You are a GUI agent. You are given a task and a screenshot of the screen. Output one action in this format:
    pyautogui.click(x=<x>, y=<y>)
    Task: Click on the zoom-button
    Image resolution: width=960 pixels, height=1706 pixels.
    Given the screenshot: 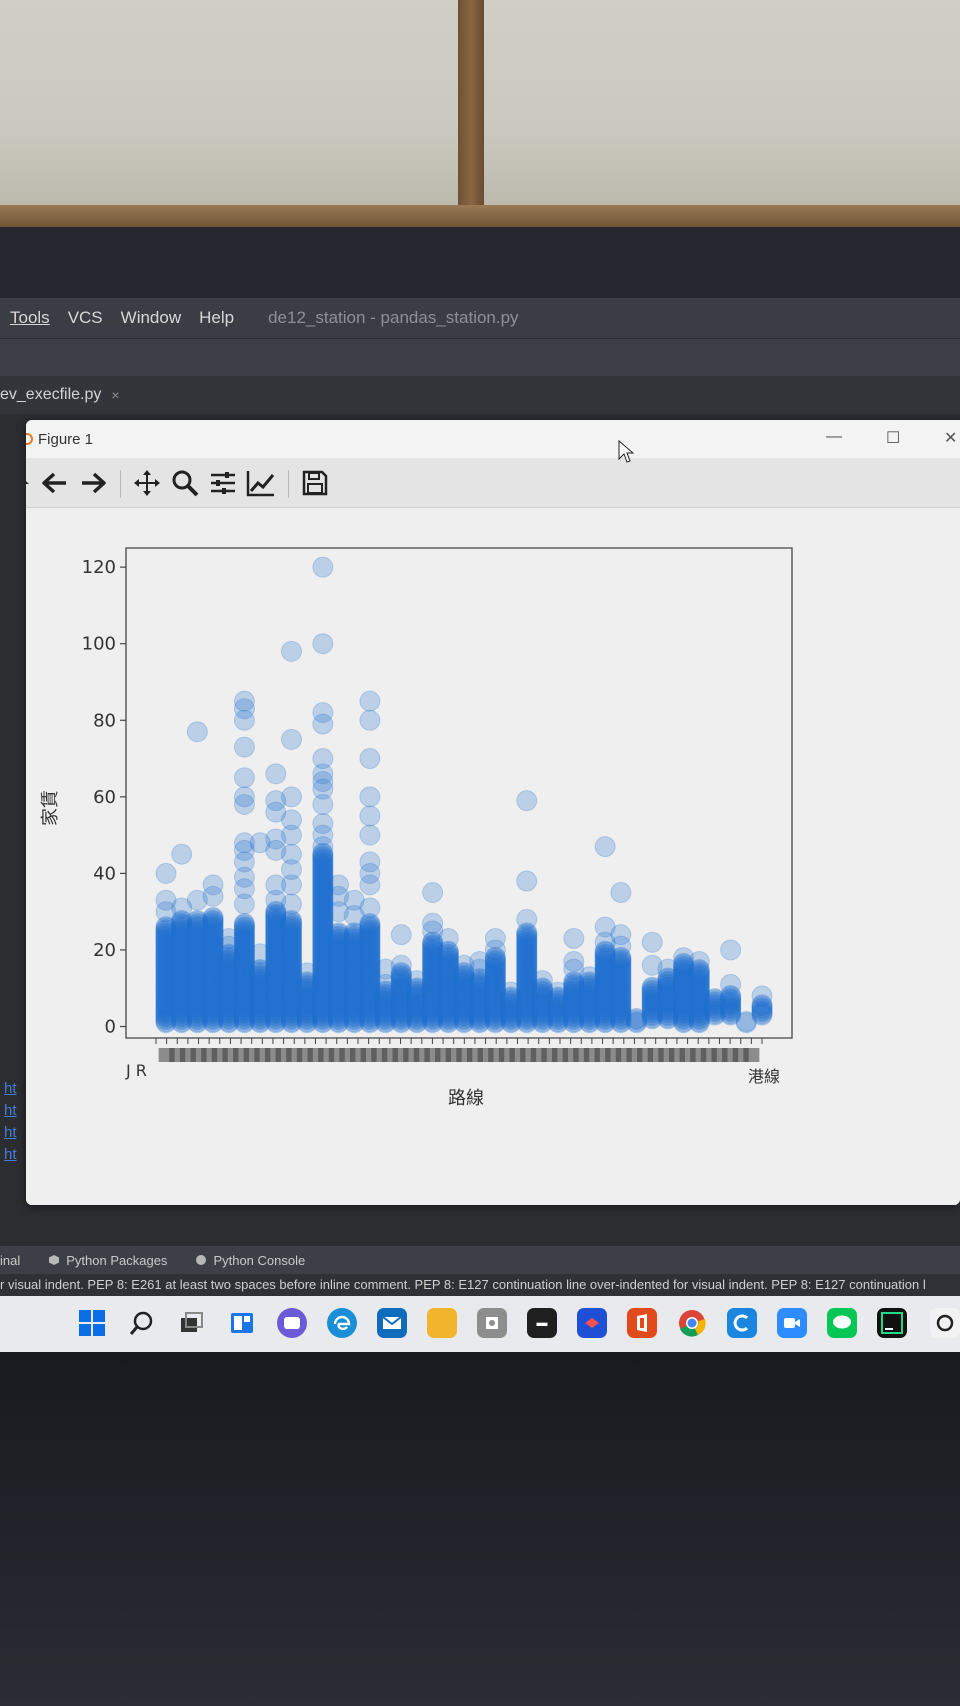 What is the action you would take?
    pyautogui.click(x=185, y=483)
    